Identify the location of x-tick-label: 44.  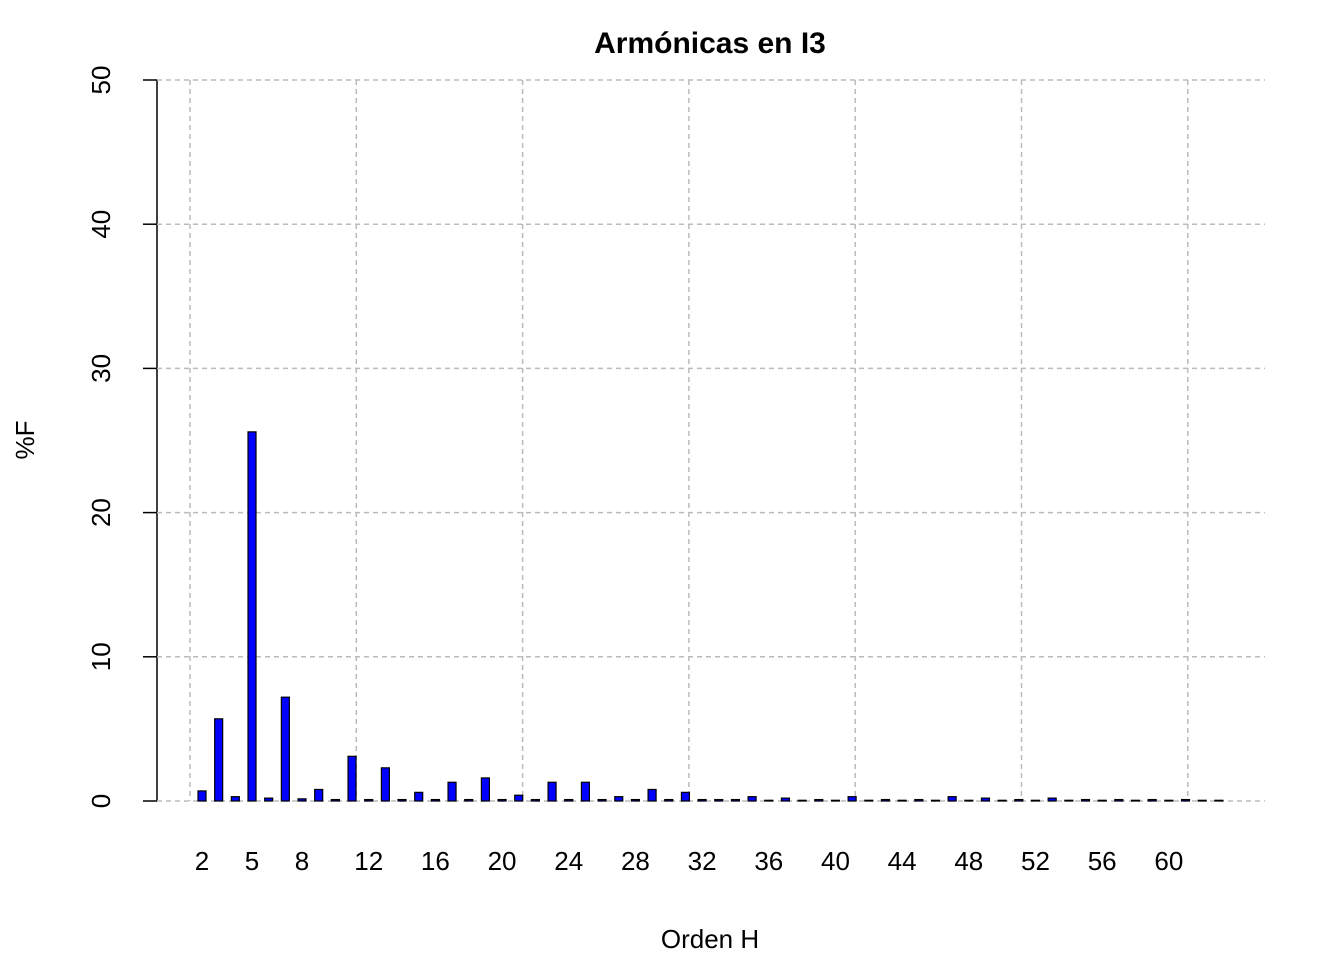
(902, 861).